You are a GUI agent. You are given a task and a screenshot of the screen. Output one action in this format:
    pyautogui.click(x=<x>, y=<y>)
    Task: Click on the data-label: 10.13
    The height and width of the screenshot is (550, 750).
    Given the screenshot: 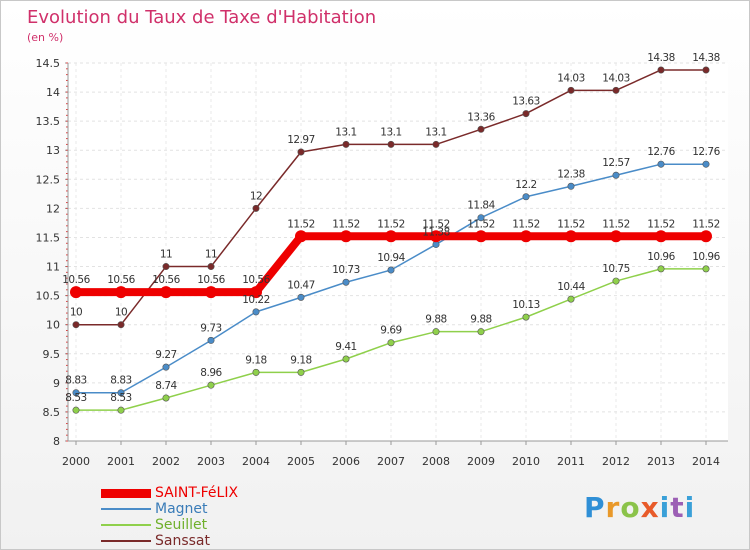 What is the action you would take?
    pyautogui.click(x=526, y=305)
    